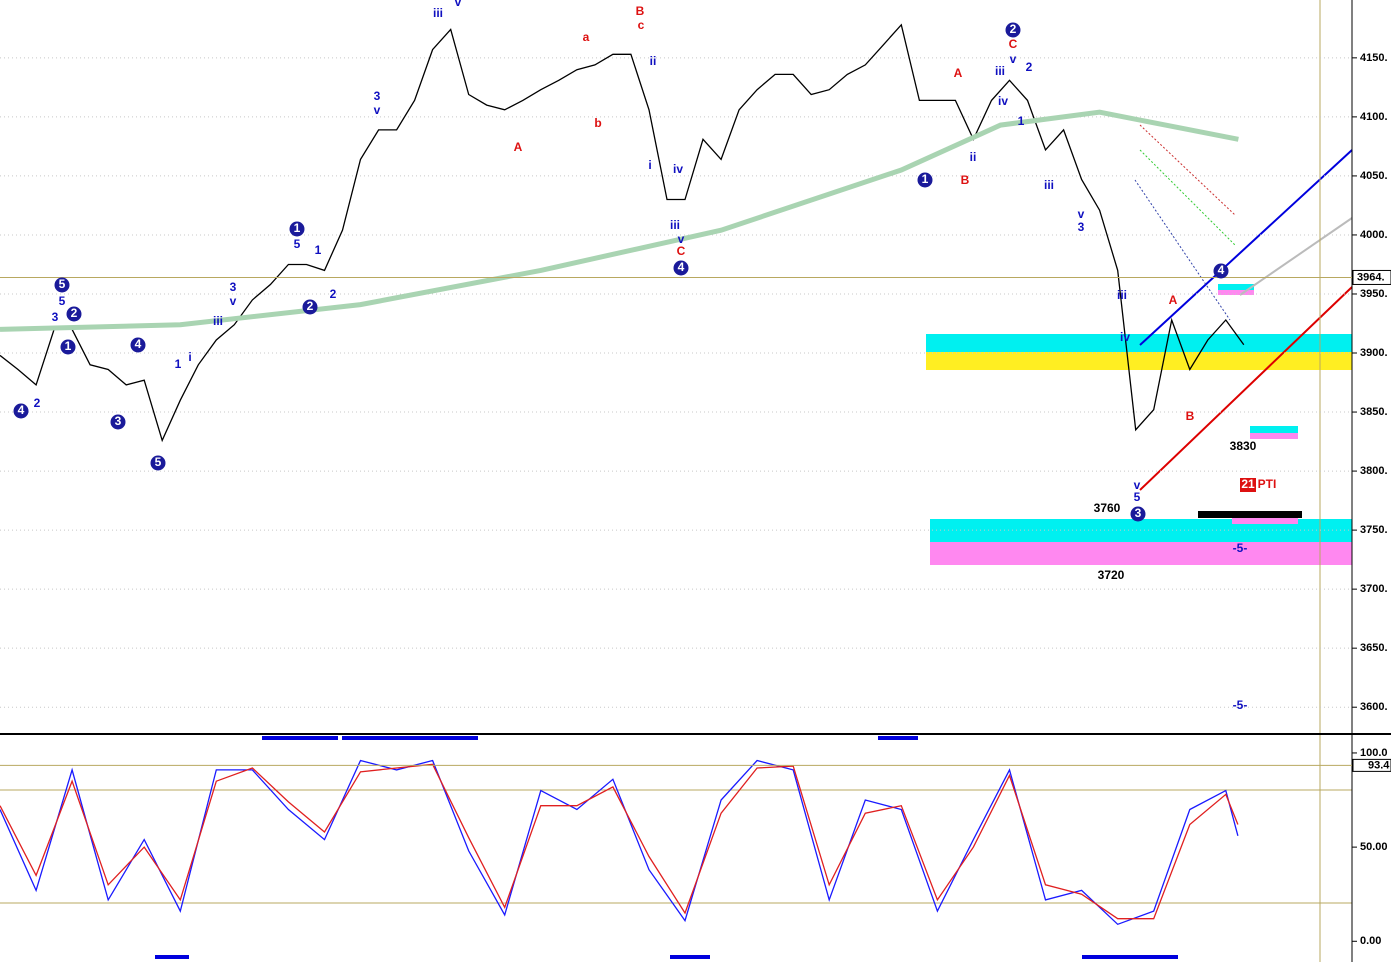  I want to click on annotation: 3720, so click(1111, 575).